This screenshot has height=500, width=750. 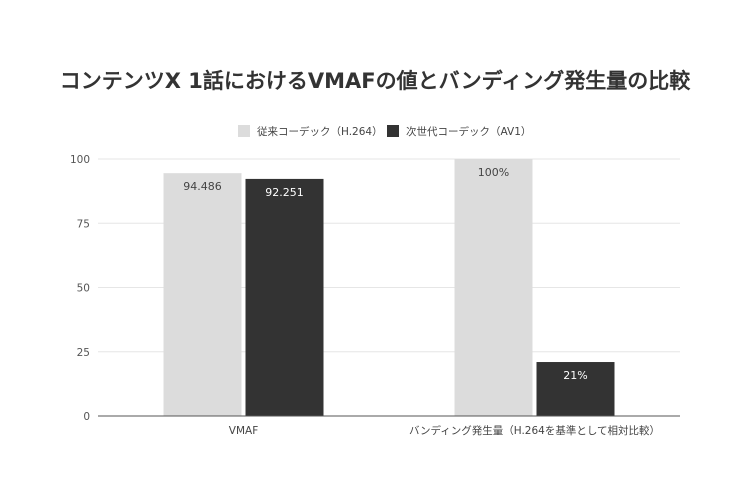 What do you see at coordinates (534, 430) in the screenshot?
I see `x-category-label: バンディング発生量（H.264を基準として相対比較）` at bounding box center [534, 430].